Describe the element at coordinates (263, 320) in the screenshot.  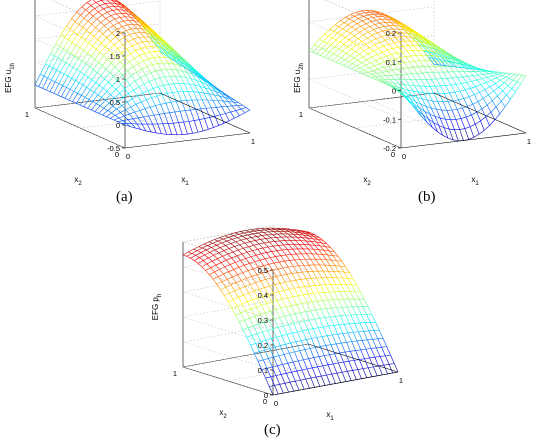
I see `chart-c-z-tick-label: 0.3` at that location.